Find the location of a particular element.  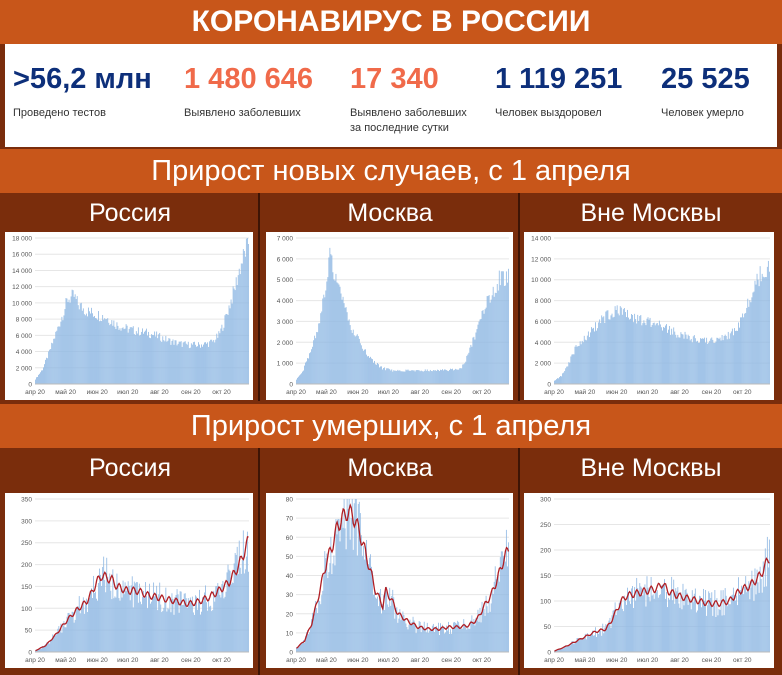

moving-average-line is located at coordinates (403, 576).